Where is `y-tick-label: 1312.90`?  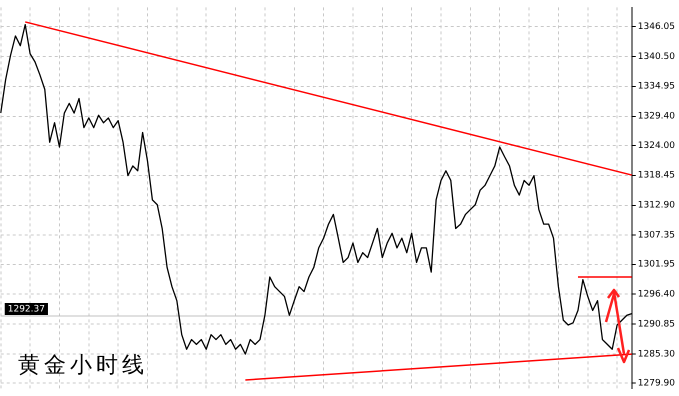
y-tick-label: 1312.90 is located at coordinates (657, 205).